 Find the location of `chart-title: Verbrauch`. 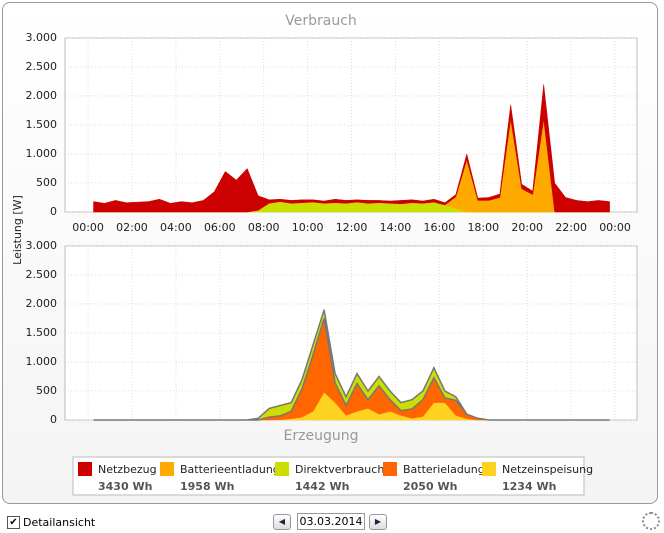

chart-title: Verbrauch is located at coordinates (321, 21).